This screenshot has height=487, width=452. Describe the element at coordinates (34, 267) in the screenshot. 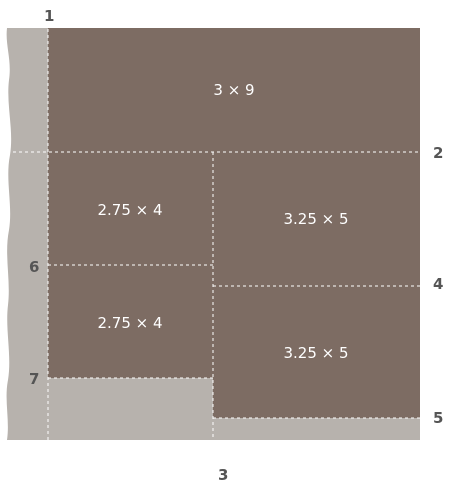

I see `cut-marker-6: 6` at that location.